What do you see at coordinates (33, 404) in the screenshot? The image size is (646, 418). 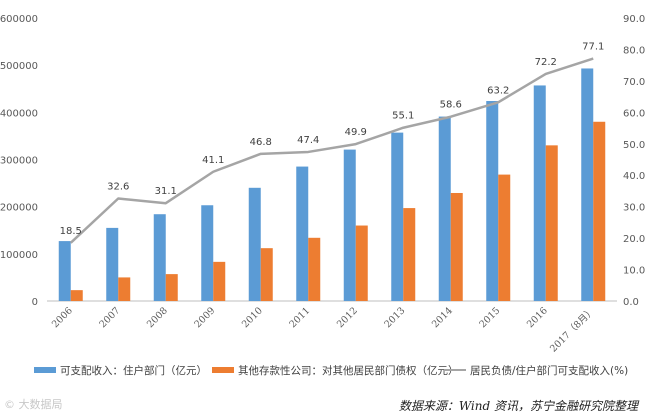 I see `watermark: © 大数据局` at bounding box center [33, 404].